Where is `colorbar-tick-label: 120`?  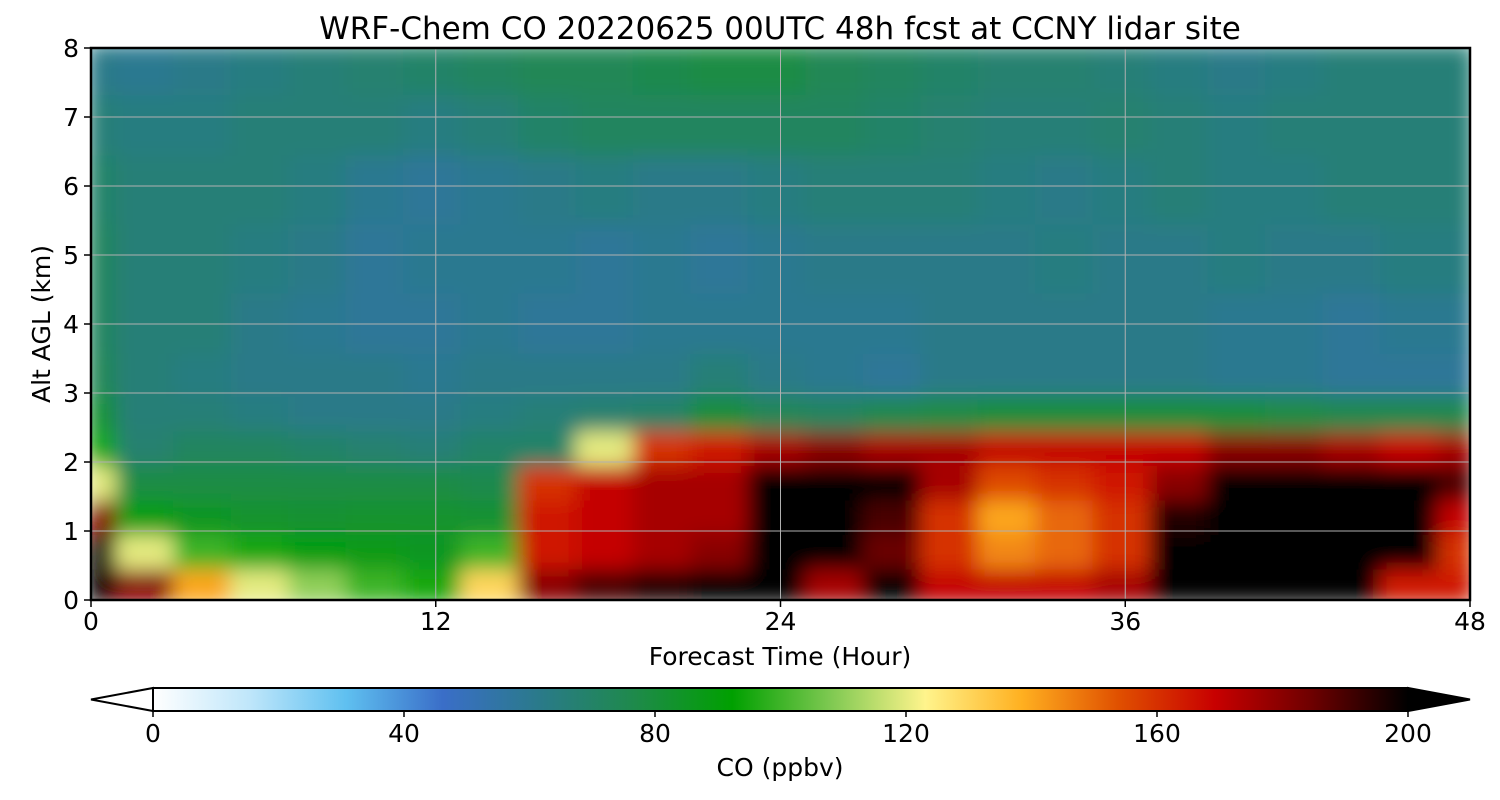 colorbar-tick-label: 120 is located at coordinates (906, 733).